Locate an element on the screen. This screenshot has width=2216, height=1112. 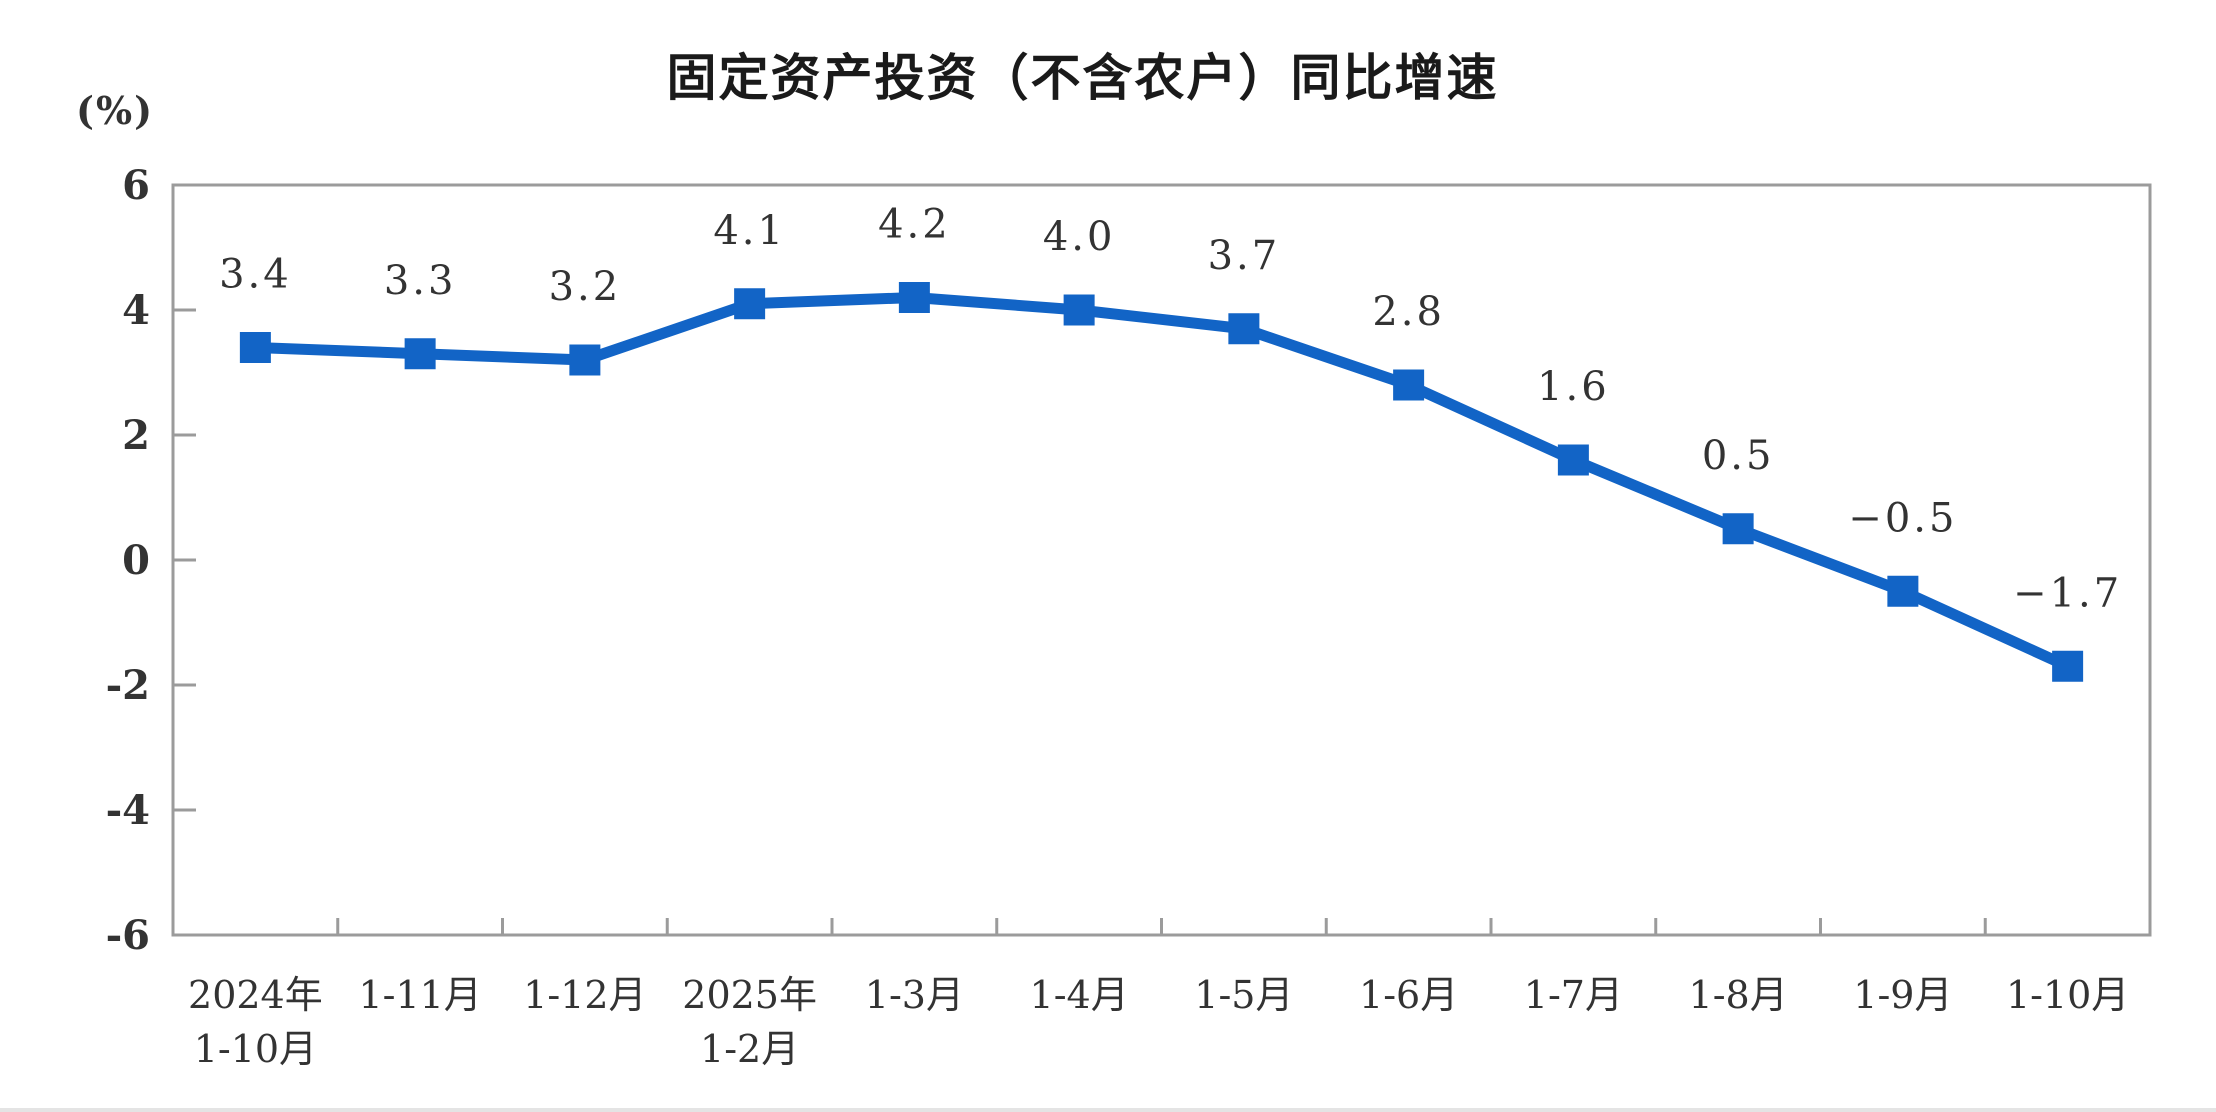
y-axis-tick-label: 4 is located at coordinates (136, 310).